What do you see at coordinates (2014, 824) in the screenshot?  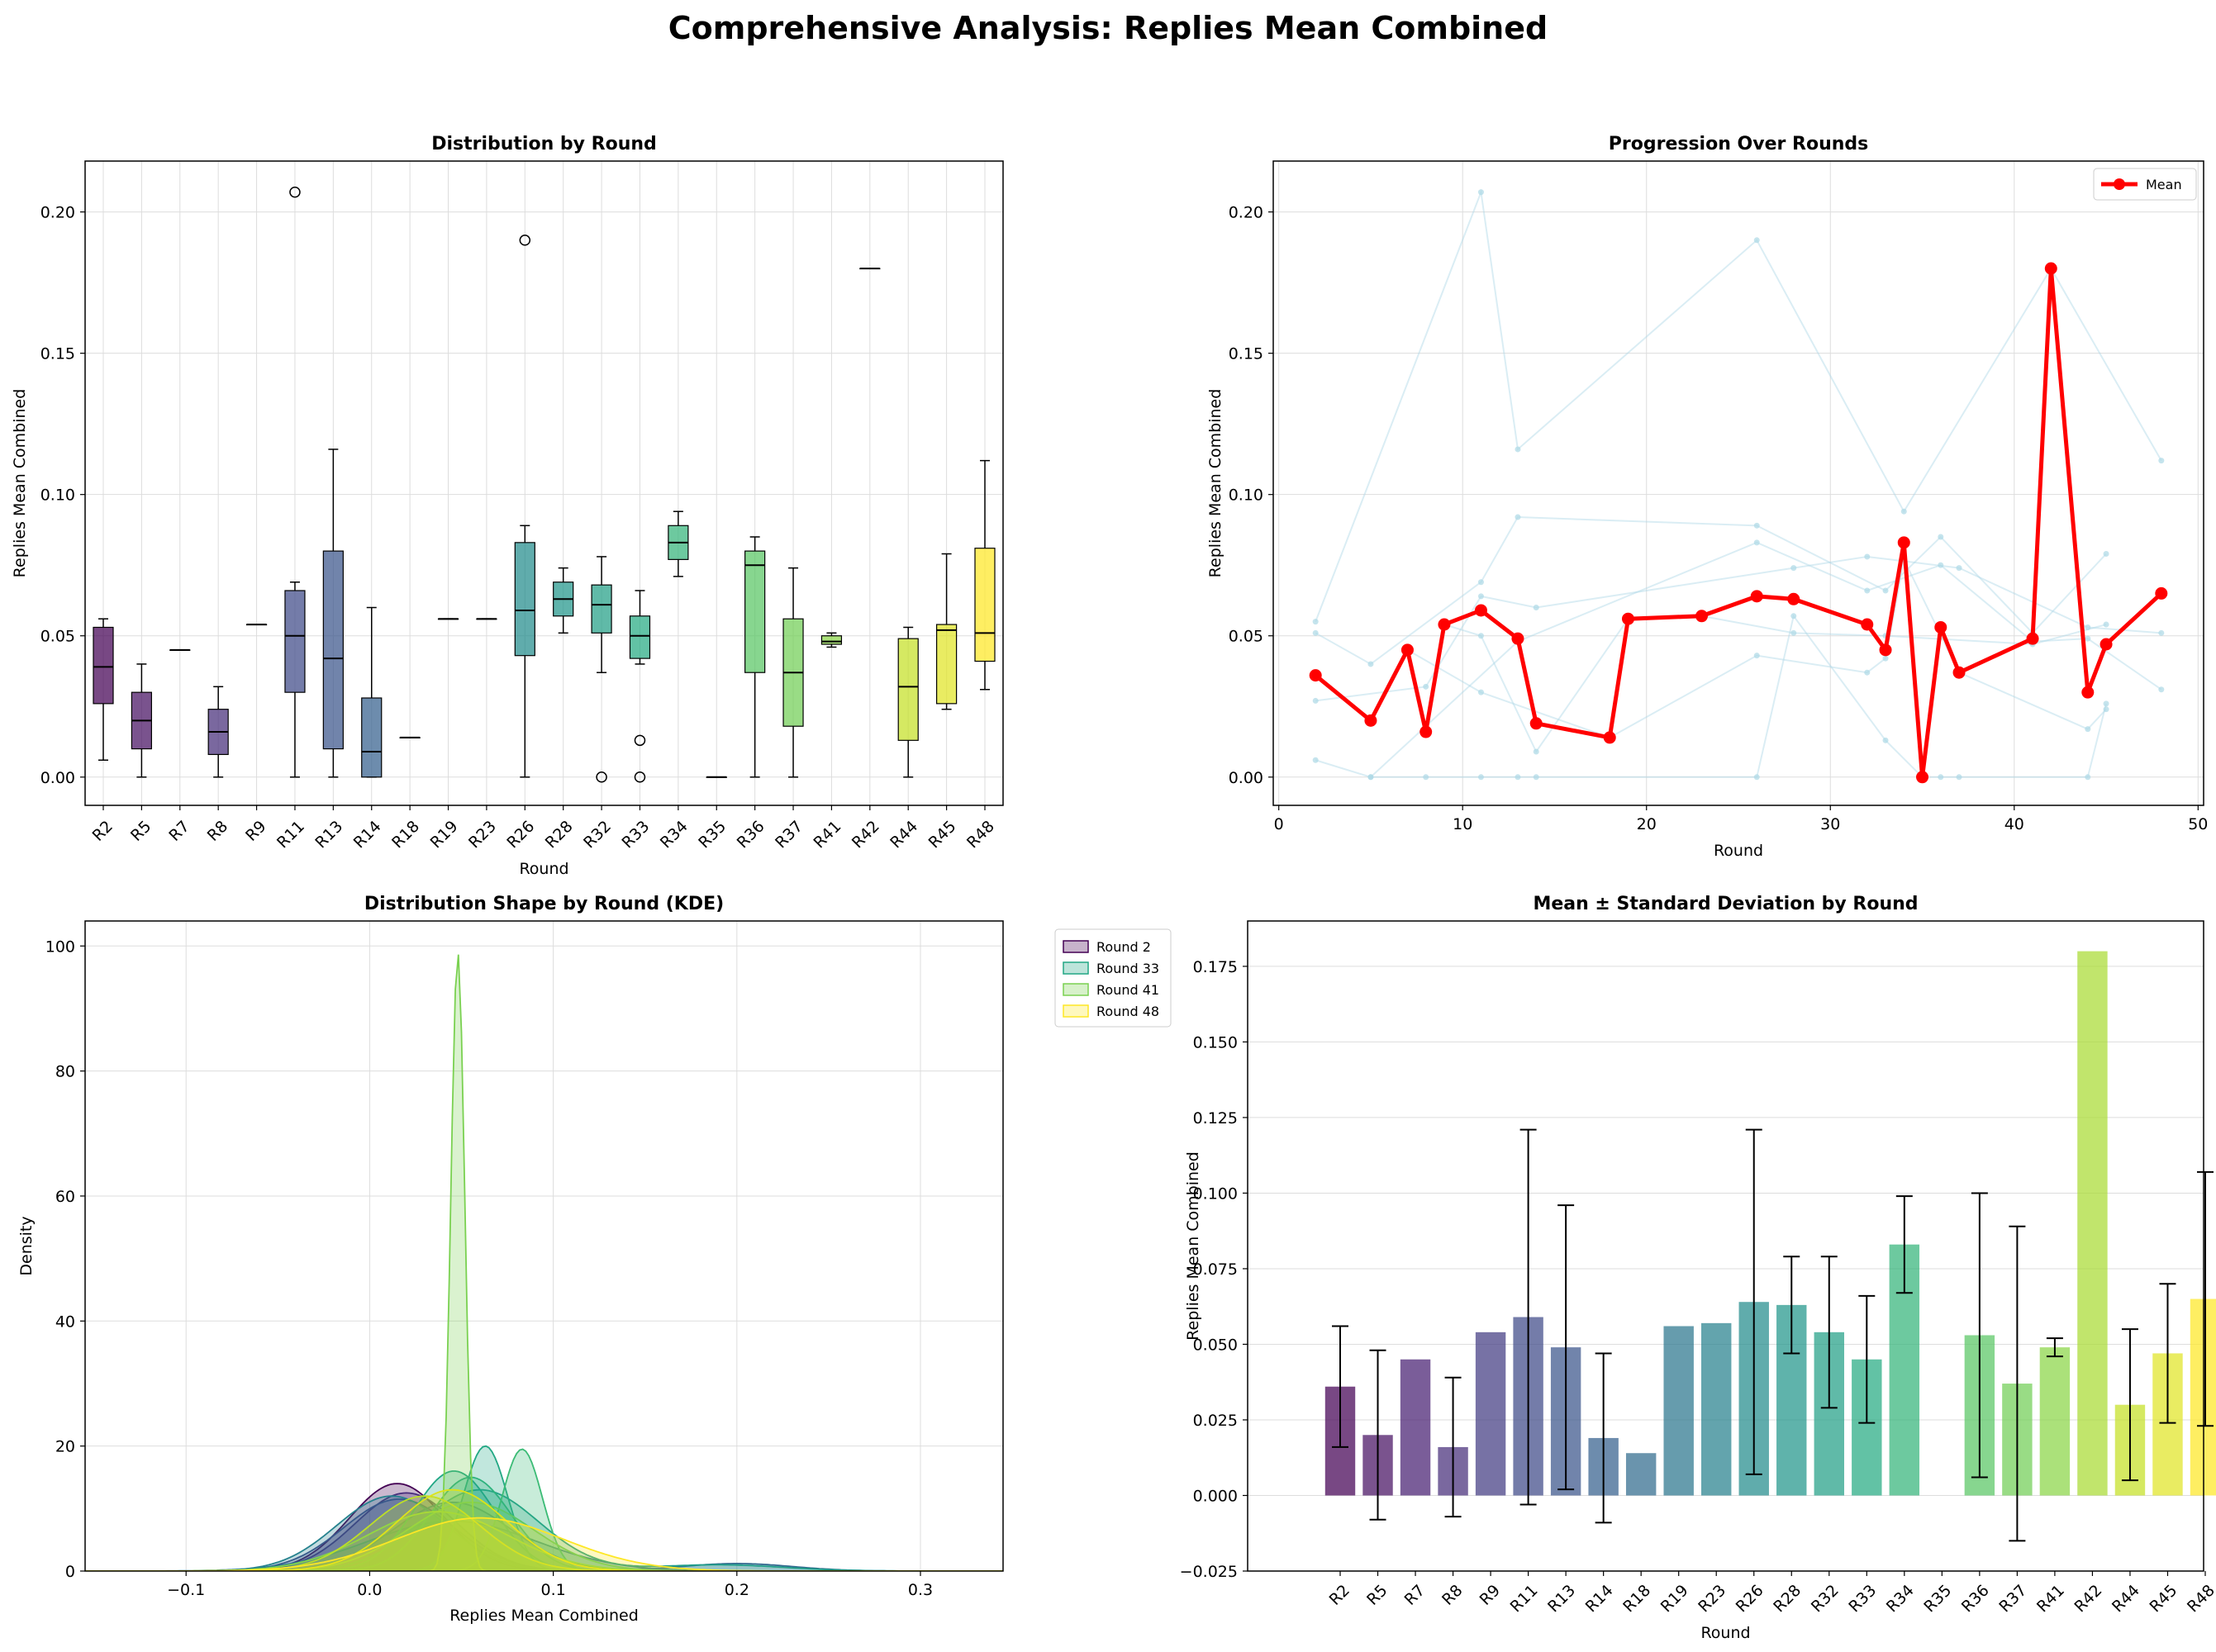 I see `line-xtick-label: 40` at bounding box center [2014, 824].